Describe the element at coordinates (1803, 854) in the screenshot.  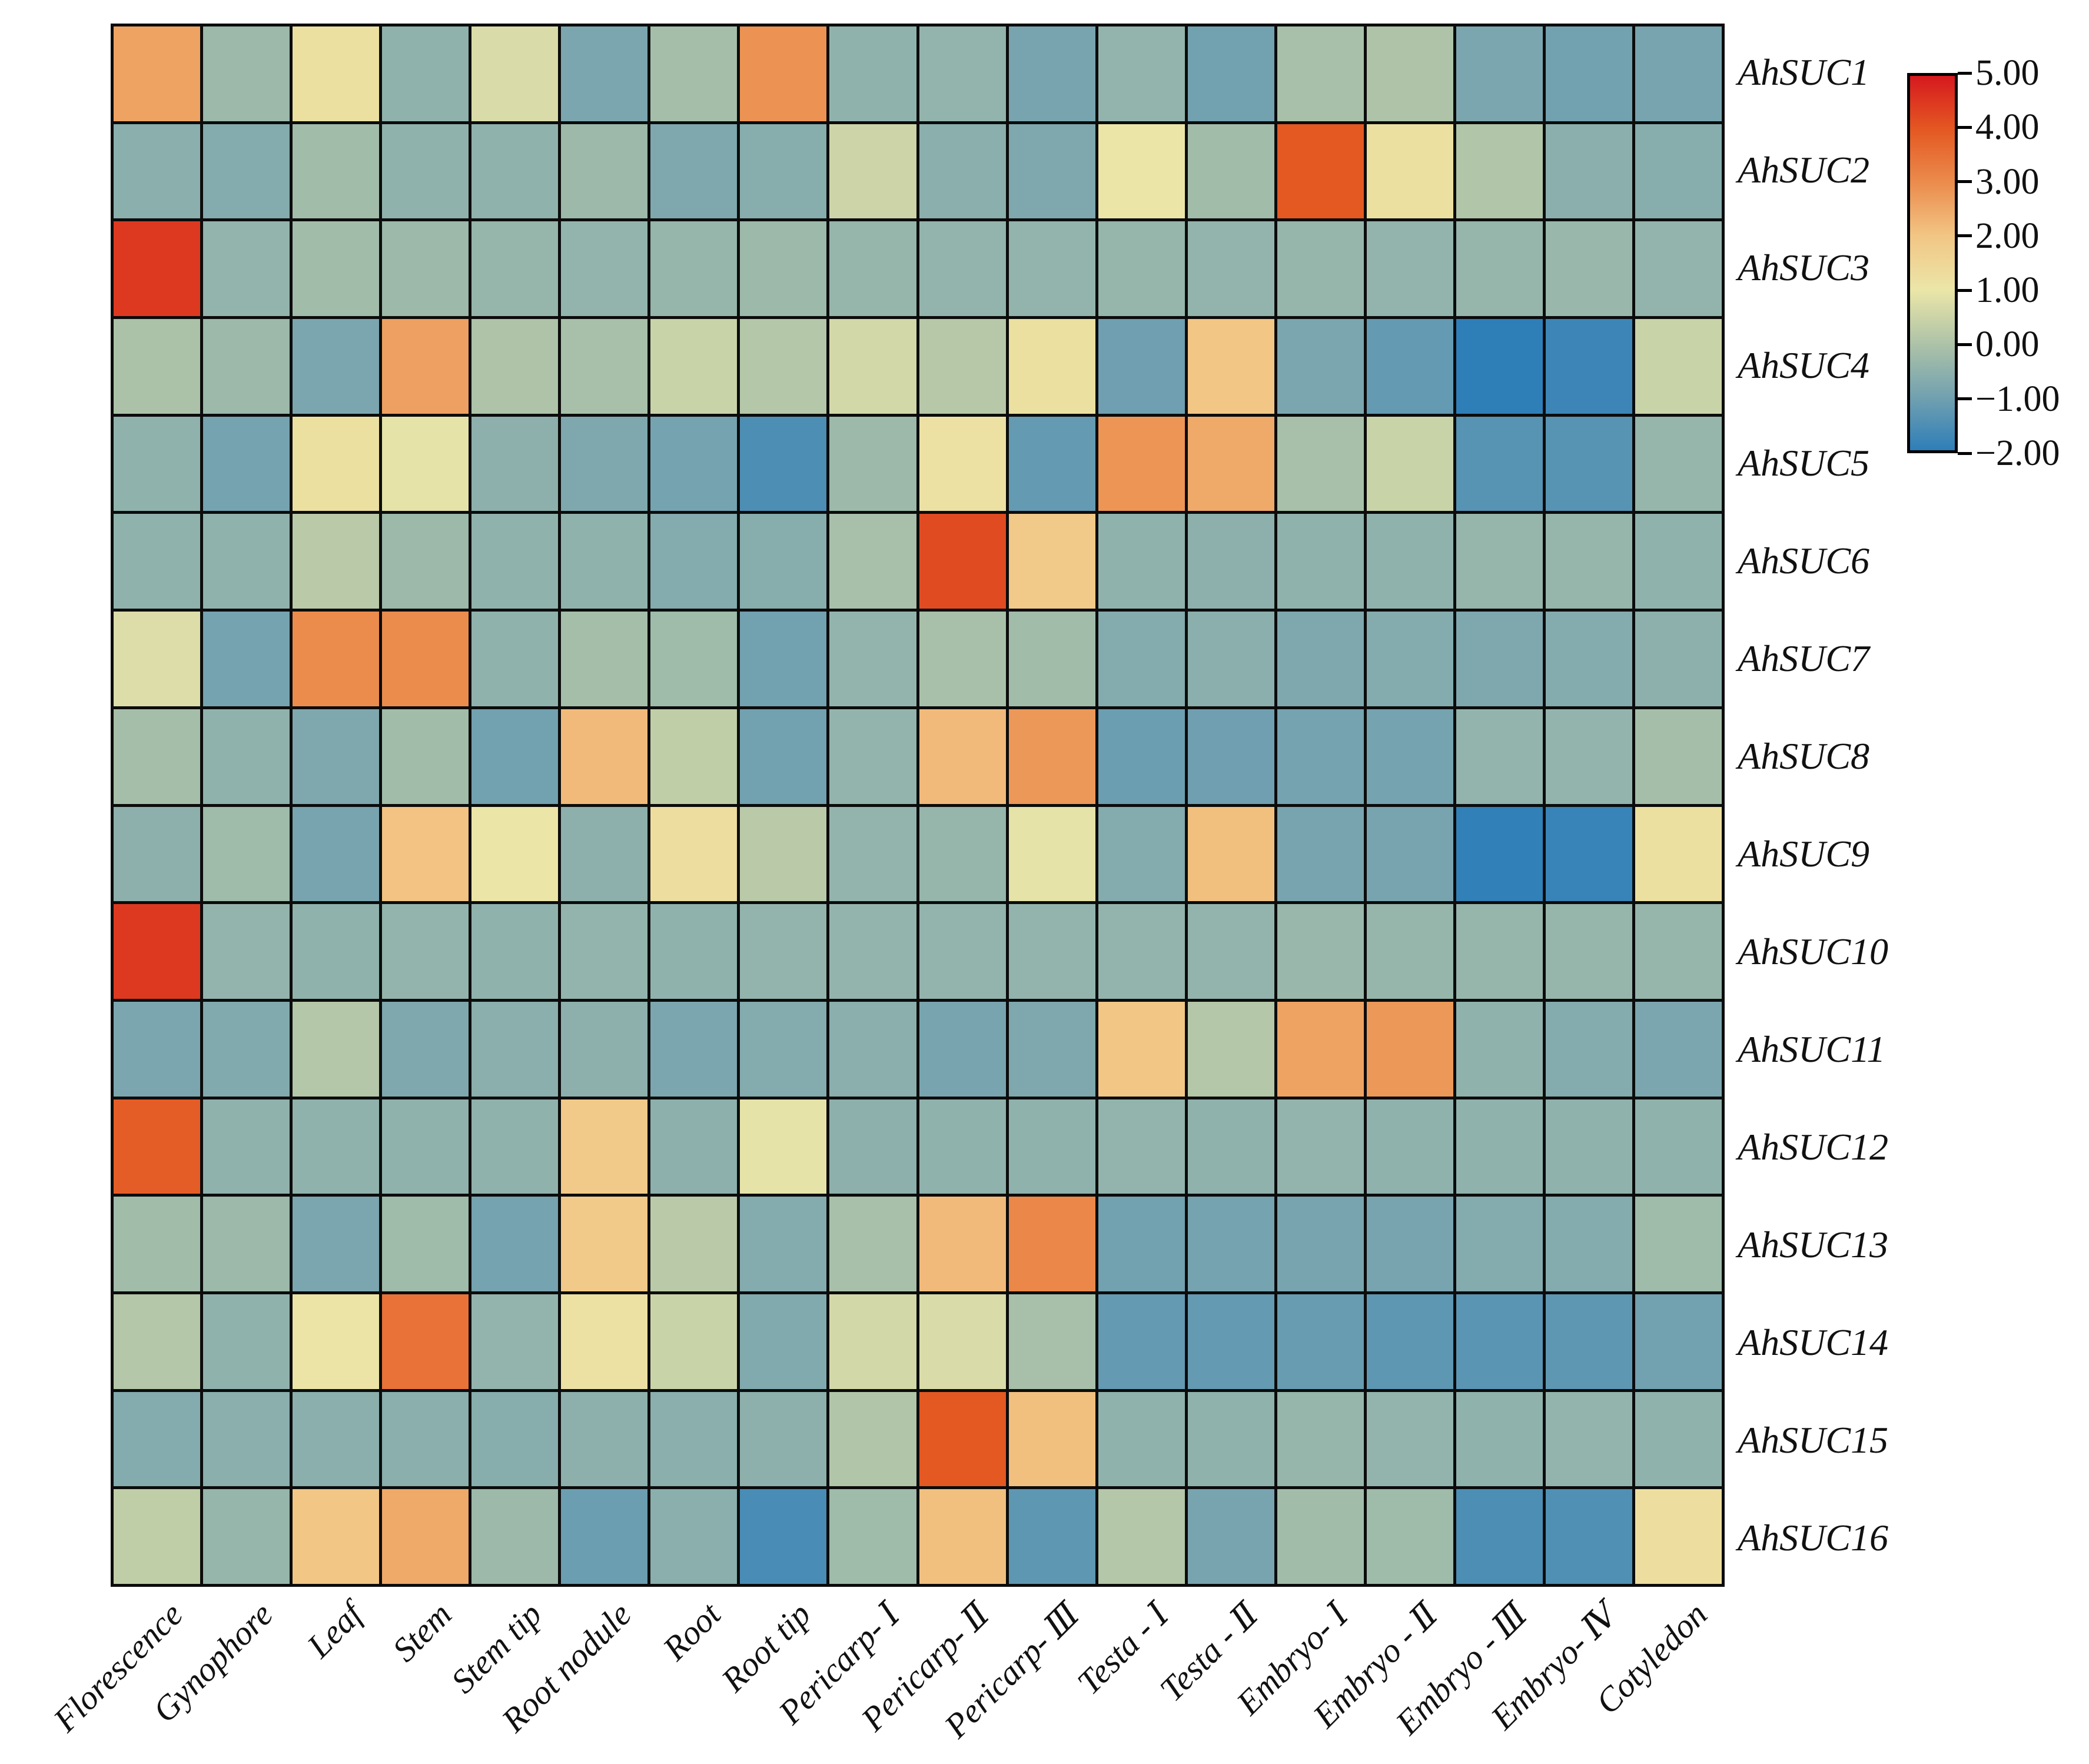
I see `row-label: AhSUC9` at that location.